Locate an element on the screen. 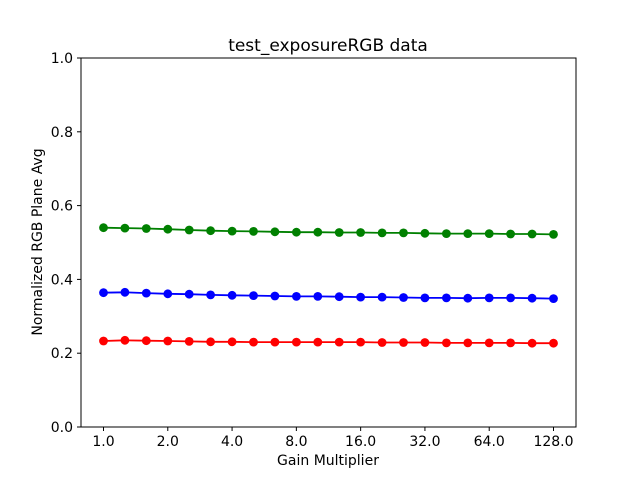 The width and height of the screenshot is (640, 480). y-axis-label: Normalized RGB Plane Avg is located at coordinates (38, 241).